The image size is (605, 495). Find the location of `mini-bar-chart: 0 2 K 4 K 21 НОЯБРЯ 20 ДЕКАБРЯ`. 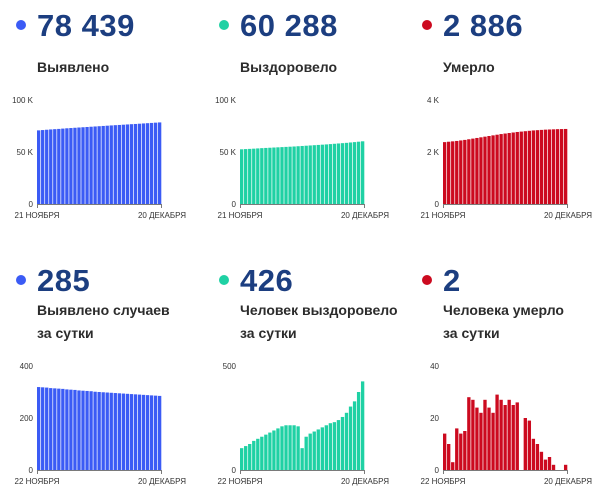

mini-bar-chart: 0 2 K 4 K 21 НОЯБРЯ 20 ДЕКАБРЯ is located at coordinates (507, 158).